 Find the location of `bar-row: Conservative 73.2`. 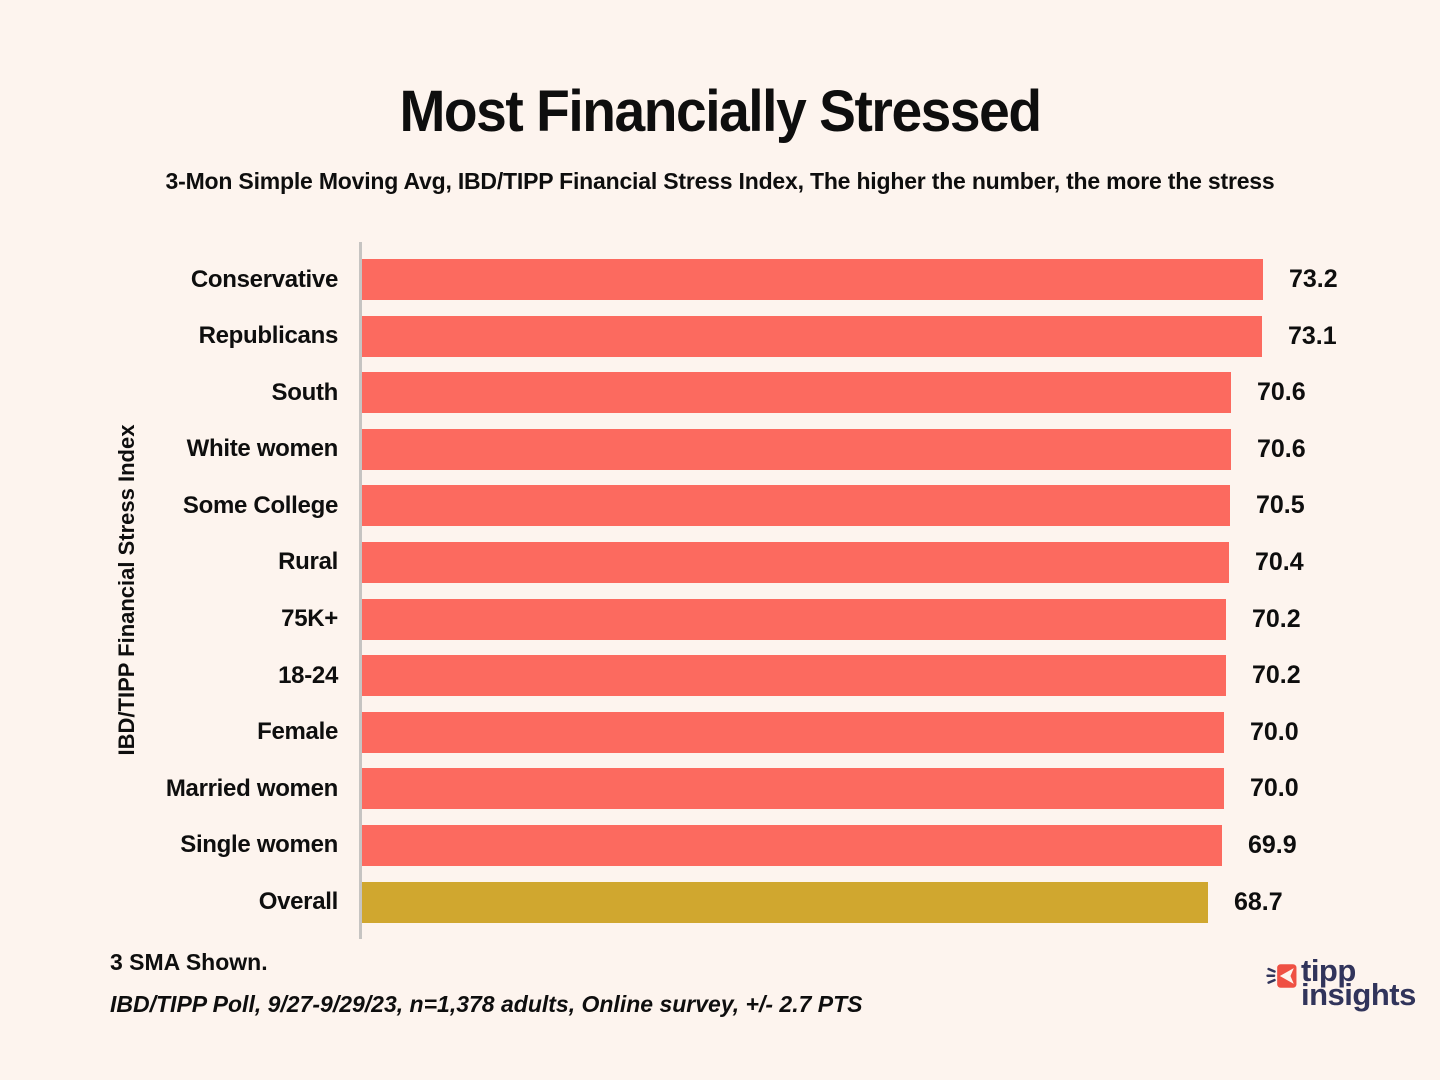

bar-row: Conservative 73.2 is located at coordinates (720, 279).